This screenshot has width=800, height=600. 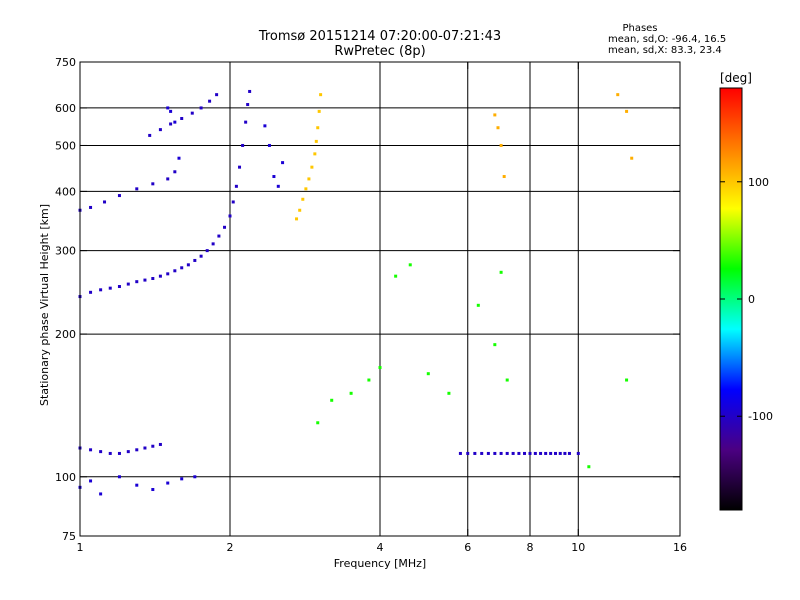 I want to click on stats-o-mode: mean, sd,O: -96.4, 16.5, so click(x=667, y=39).